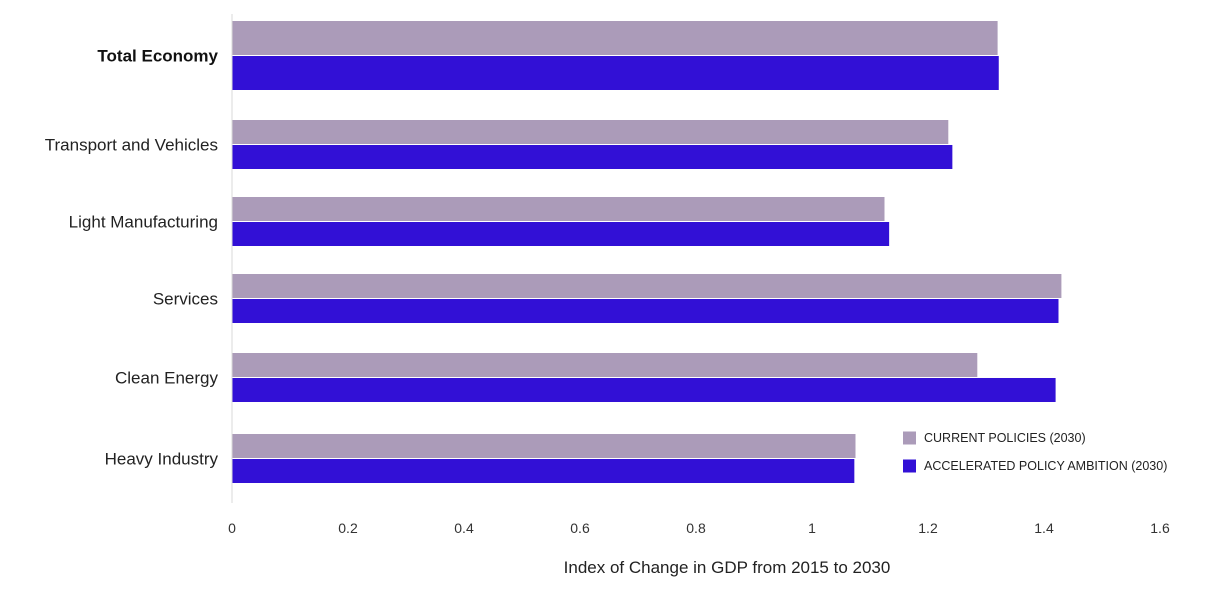 The image size is (1210, 590). Describe the element at coordinates (580, 528) in the screenshot. I see `x-tick-label: 0.6` at that location.